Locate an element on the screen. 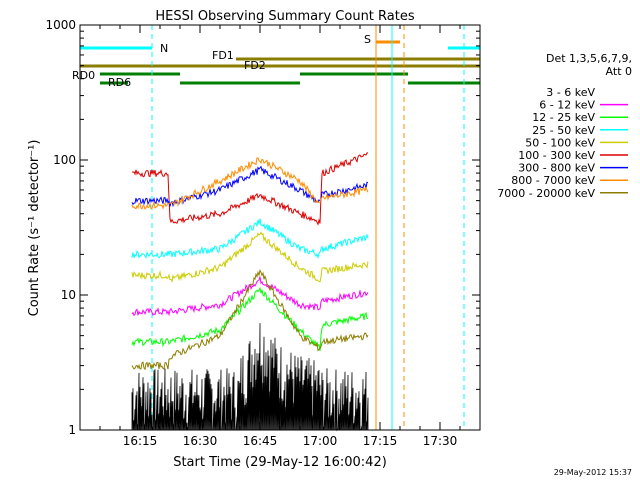 The width and height of the screenshot is (640, 480). chart-title: HESSI Observing Summary Count Rates is located at coordinates (284, 16).